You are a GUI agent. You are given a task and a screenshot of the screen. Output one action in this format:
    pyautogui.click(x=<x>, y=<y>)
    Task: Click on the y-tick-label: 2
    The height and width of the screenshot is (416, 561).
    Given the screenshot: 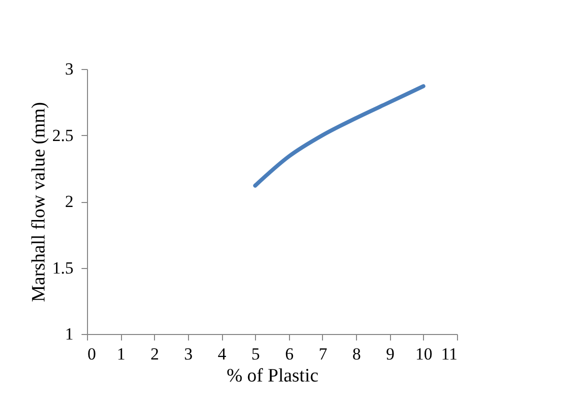 What is the action you would take?
    pyautogui.click(x=69, y=201)
    